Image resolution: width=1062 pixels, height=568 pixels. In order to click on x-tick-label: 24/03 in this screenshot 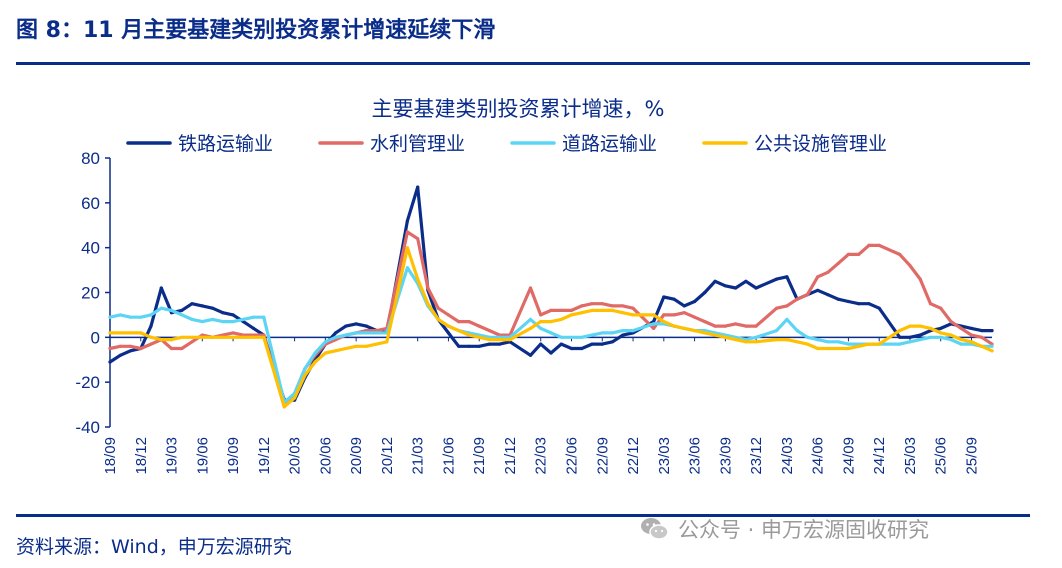, I will do `click(787, 456)`.